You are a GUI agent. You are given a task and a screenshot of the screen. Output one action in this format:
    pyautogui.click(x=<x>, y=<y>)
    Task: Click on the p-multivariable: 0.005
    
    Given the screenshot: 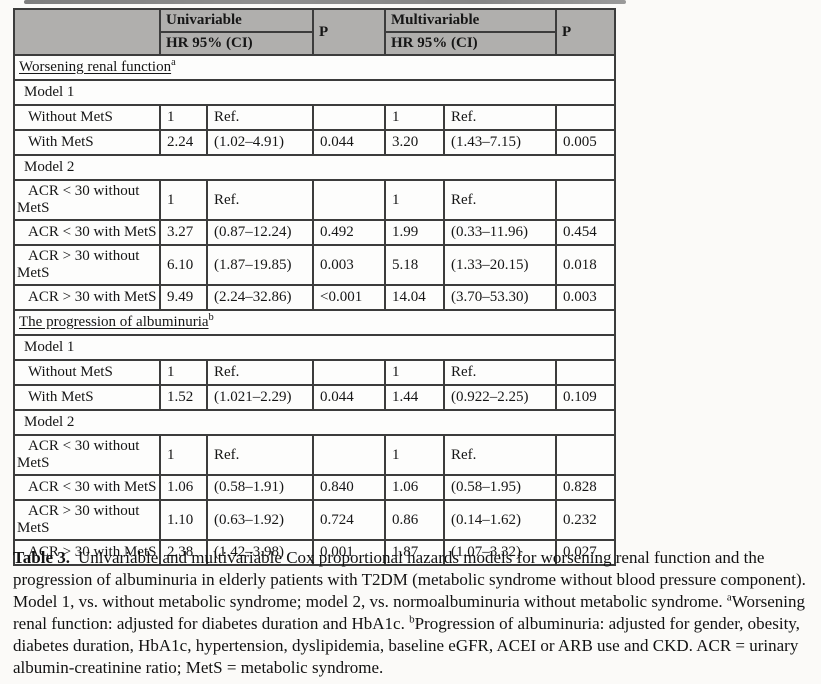 What is the action you would take?
    pyautogui.click(x=586, y=142)
    